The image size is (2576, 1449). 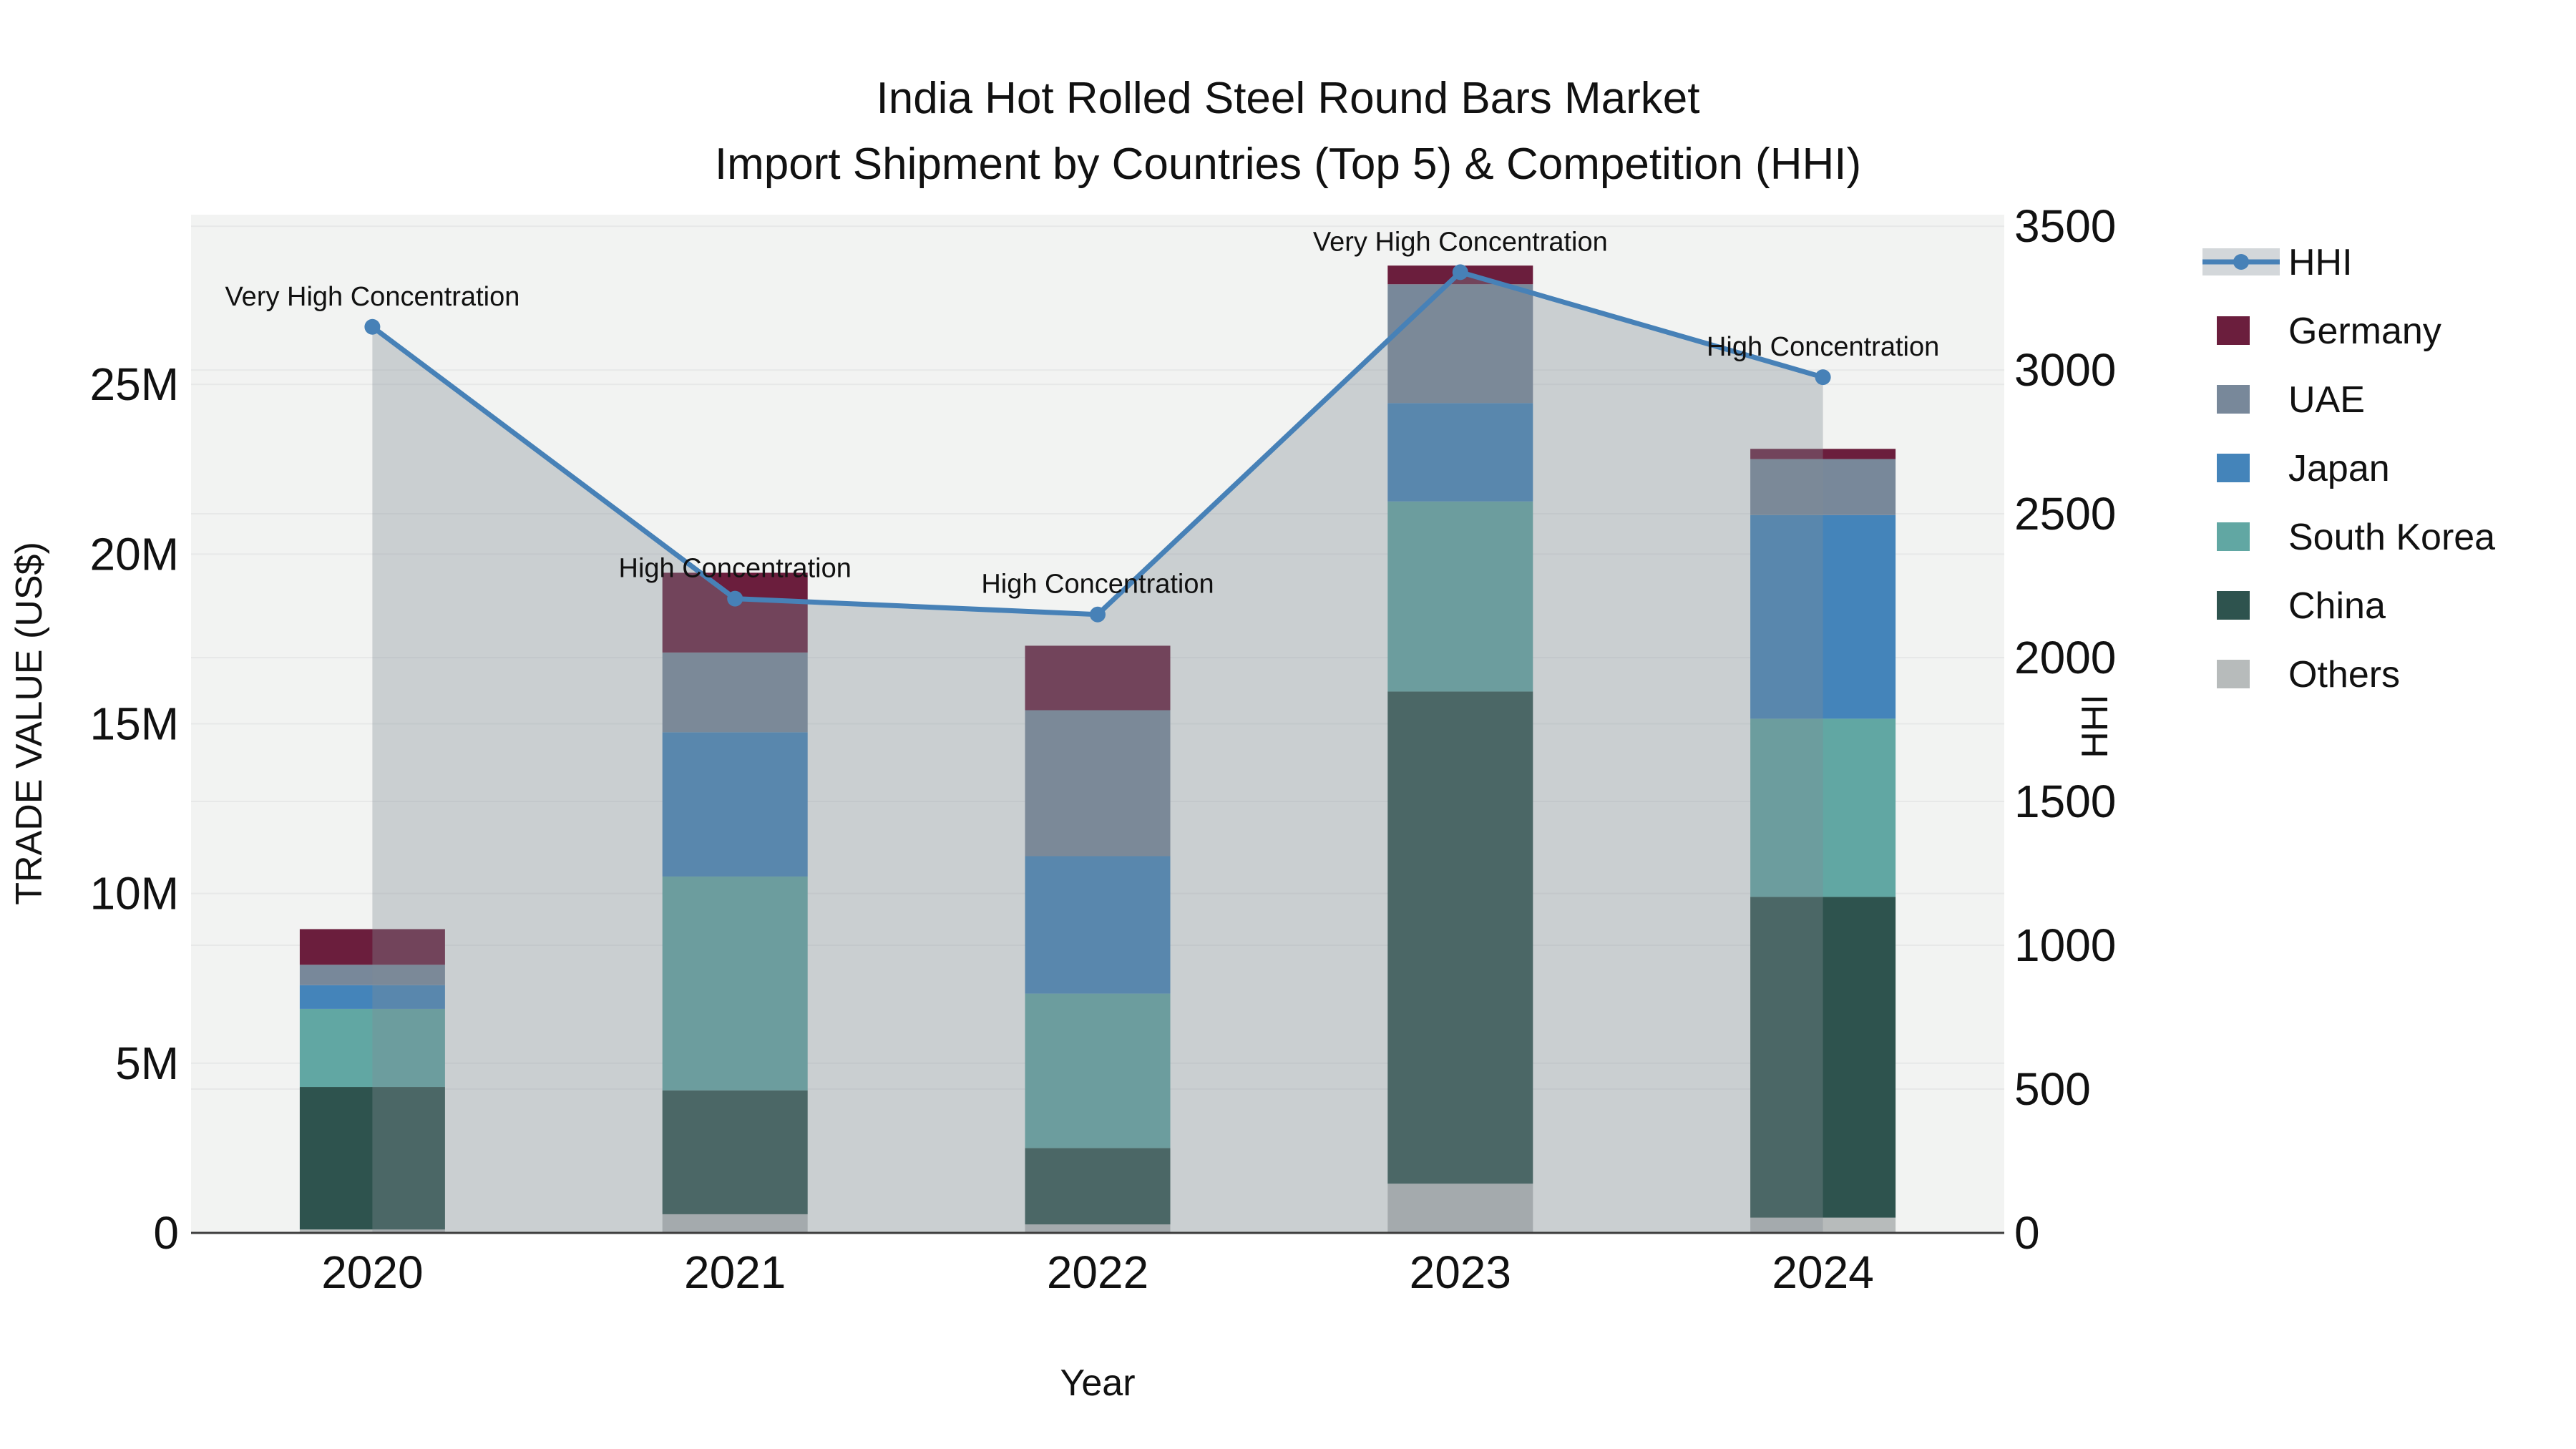 I want to click on y-left-tick-label: 0, so click(x=166, y=1233).